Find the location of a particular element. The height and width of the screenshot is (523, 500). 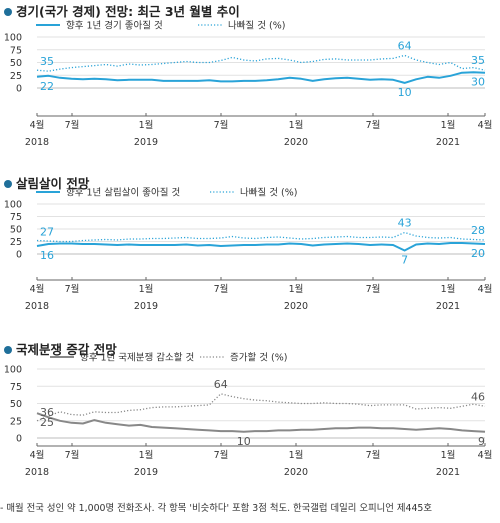

data-label: 20 is located at coordinates (478, 253).